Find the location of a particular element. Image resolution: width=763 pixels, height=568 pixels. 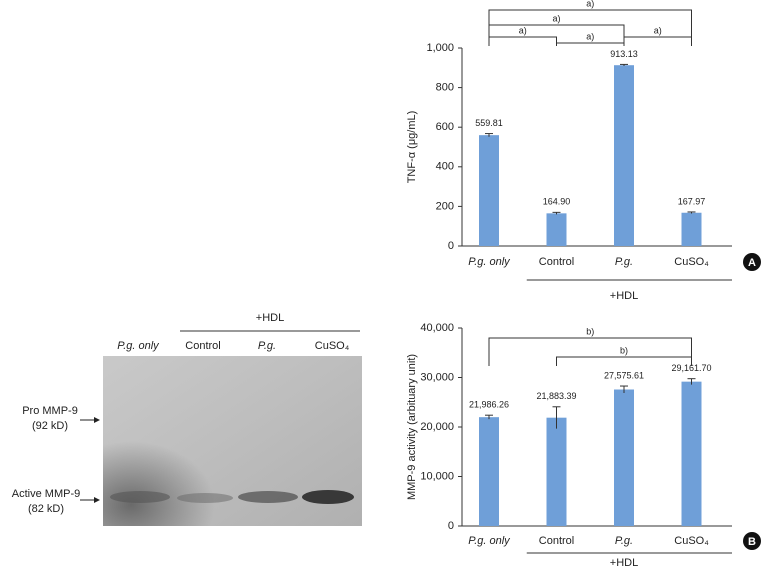

value-label: 29,161.70 is located at coordinates (691, 368).